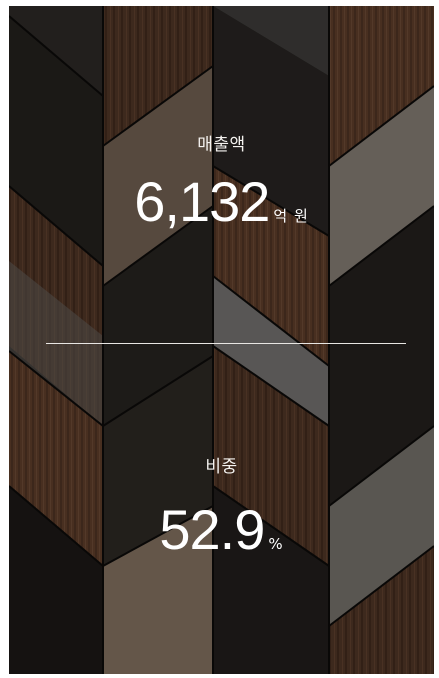 The width and height of the screenshot is (439, 678). Describe the element at coordinates (226, 343) in the screenshot. I see `divider` at that location.